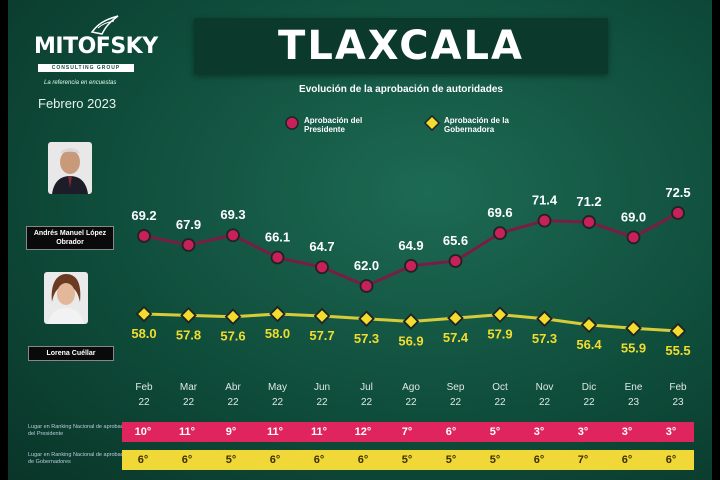  Describe the element at coordinates (589, 402) in the screenshot. I see `x-tick-year-10: 22` at that location.